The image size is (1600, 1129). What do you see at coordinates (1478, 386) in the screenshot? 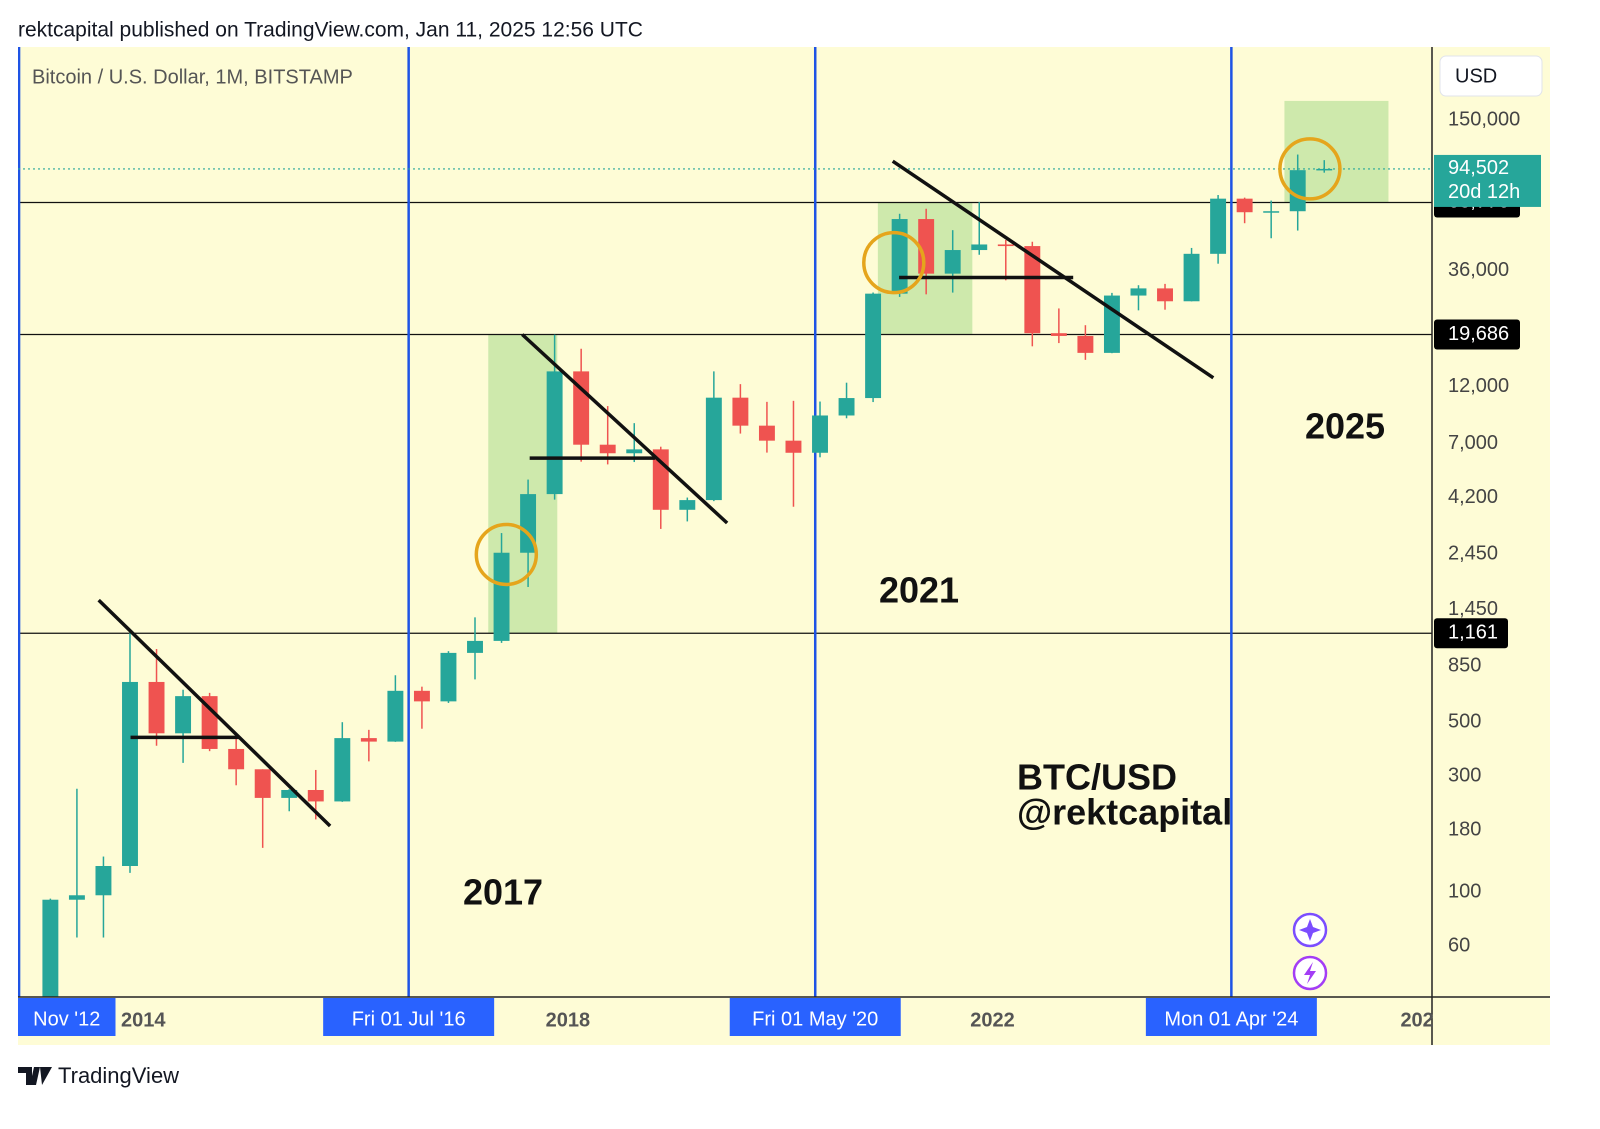
I see `y-tick-label: 12,000` at bounding box center [1478, 386].